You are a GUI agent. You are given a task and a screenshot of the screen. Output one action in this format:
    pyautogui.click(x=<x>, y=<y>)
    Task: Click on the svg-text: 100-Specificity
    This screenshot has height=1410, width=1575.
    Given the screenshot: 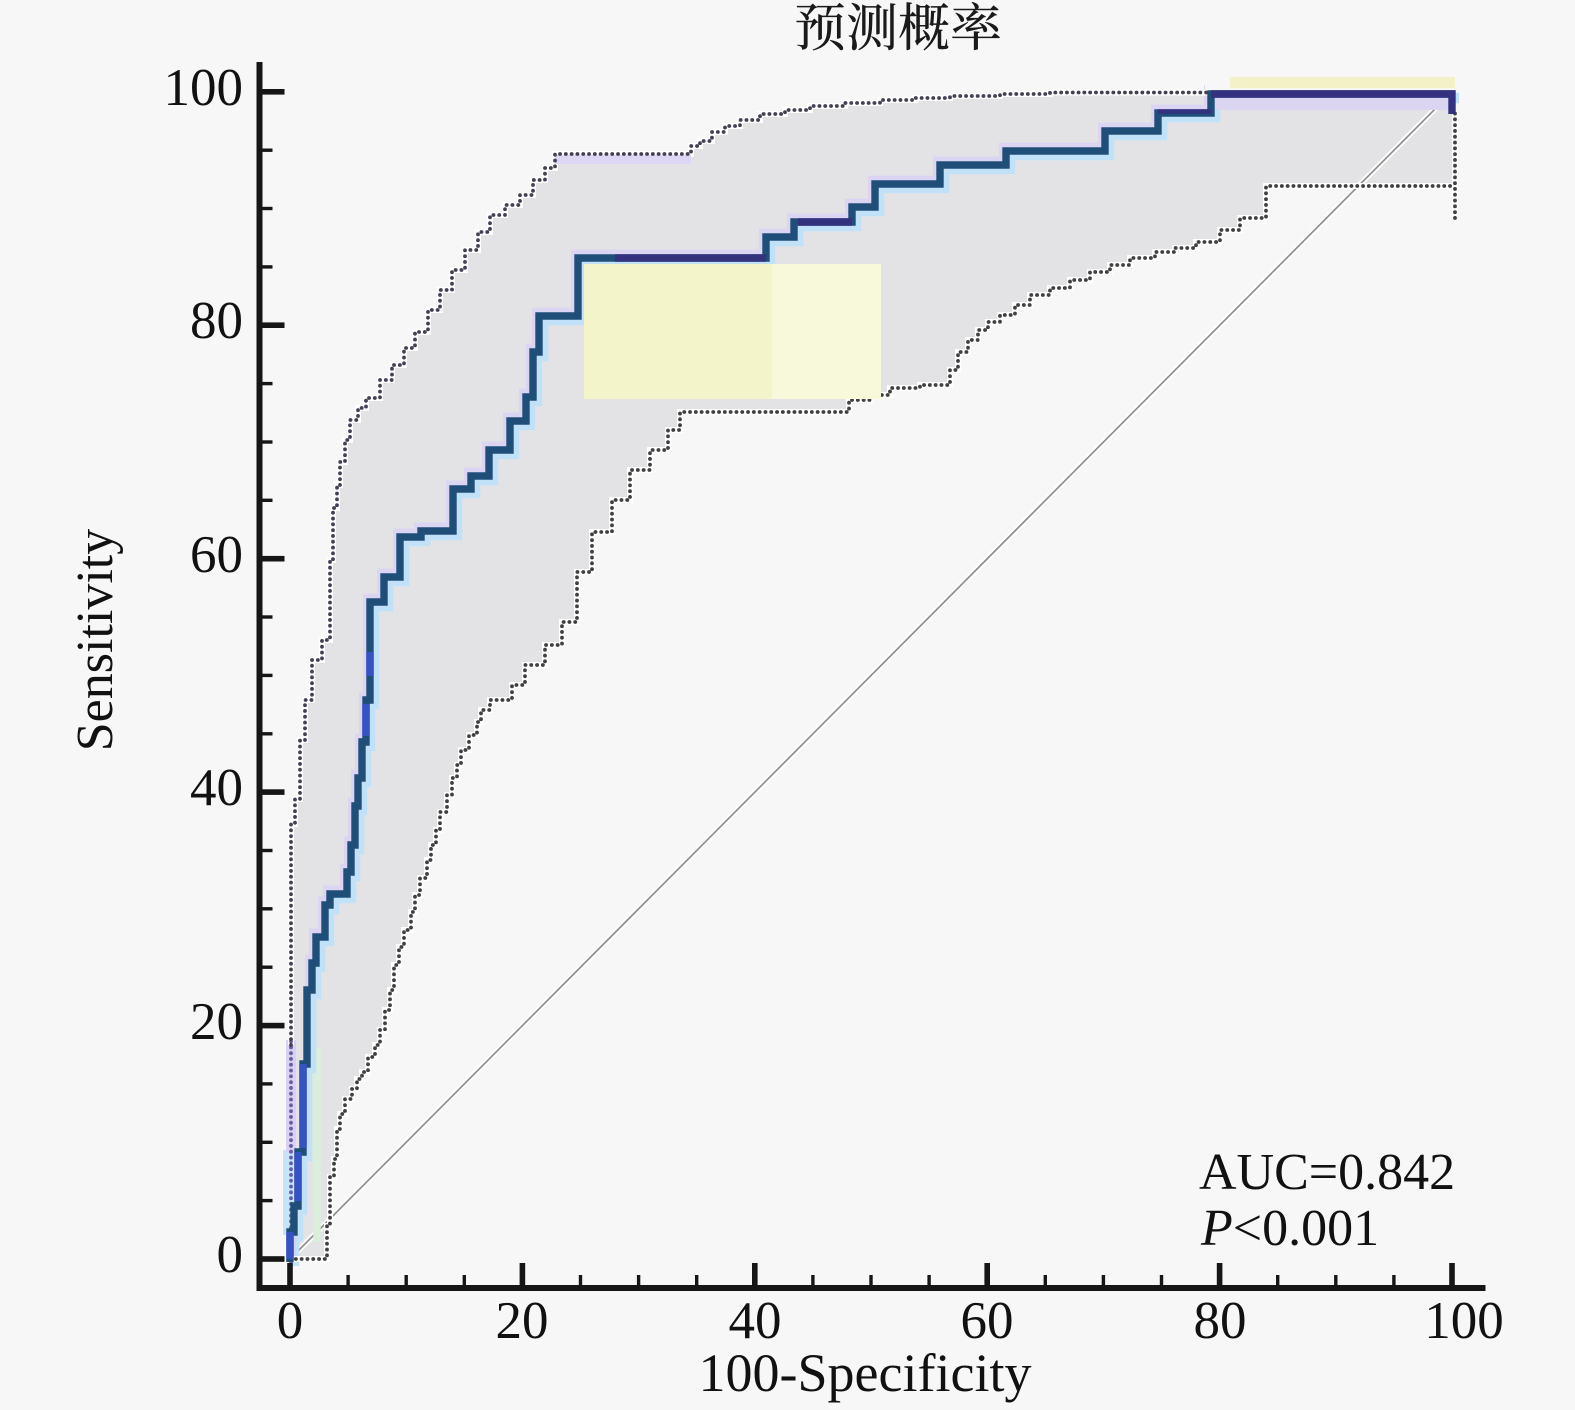 What is the action you would take?
    pyautogui.click(x=865, y=1373)
    